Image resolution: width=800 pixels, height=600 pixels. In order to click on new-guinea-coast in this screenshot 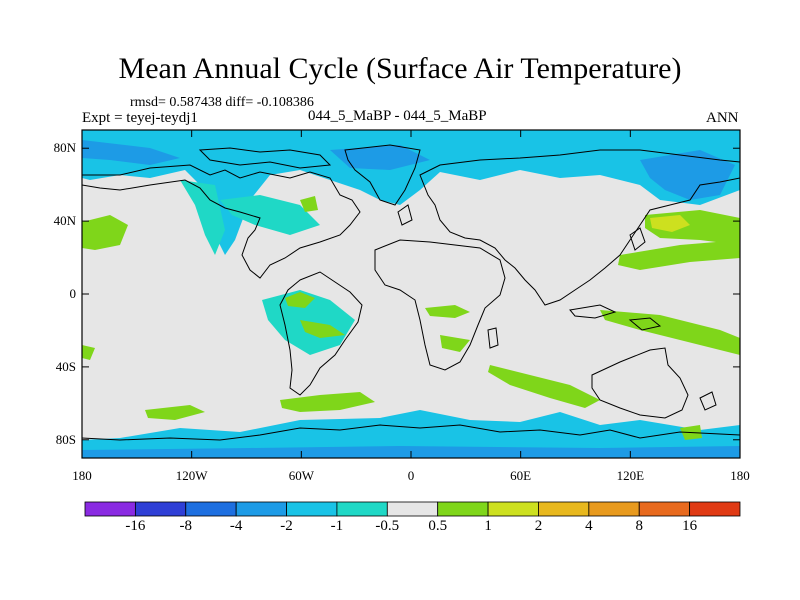, I will do `click(645, 324)`.